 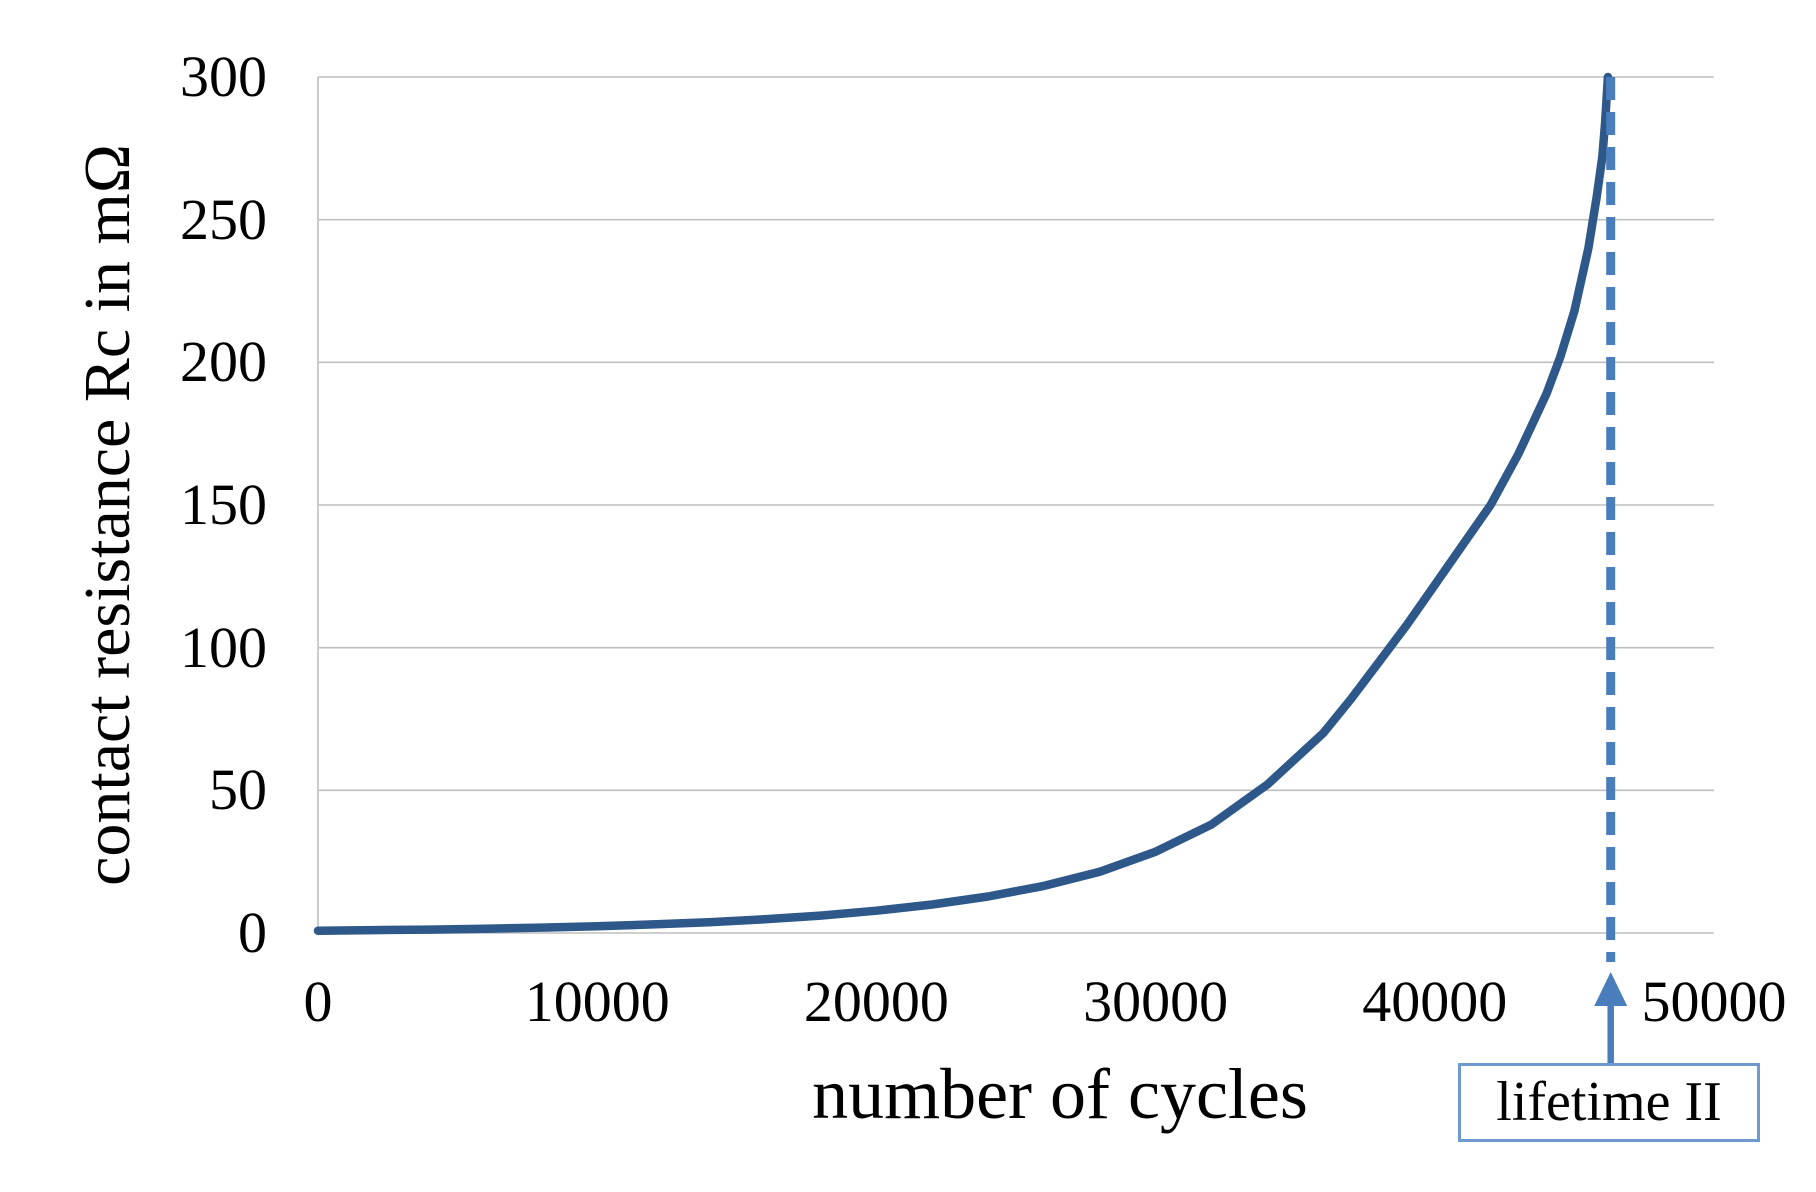 I want to click on x-tick-label: 20000, so click(x=876, y=1001).